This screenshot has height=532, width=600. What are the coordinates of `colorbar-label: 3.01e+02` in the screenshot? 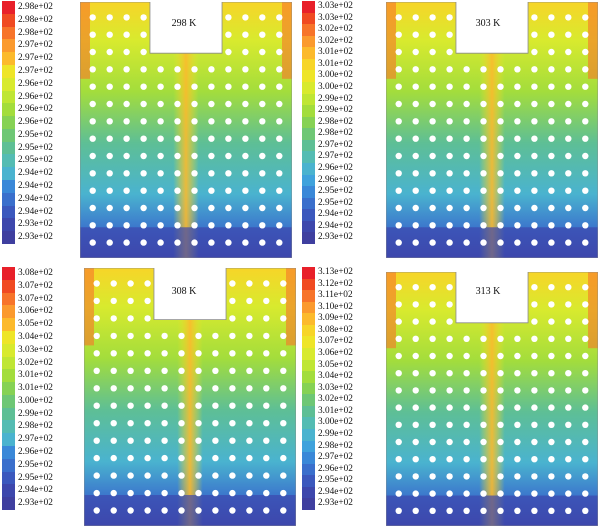 It's located at (35, 388).